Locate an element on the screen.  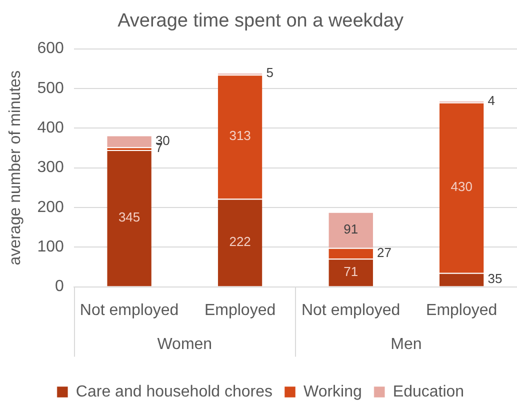
y-tick-label: 300 is located at coordinates (50, 167).